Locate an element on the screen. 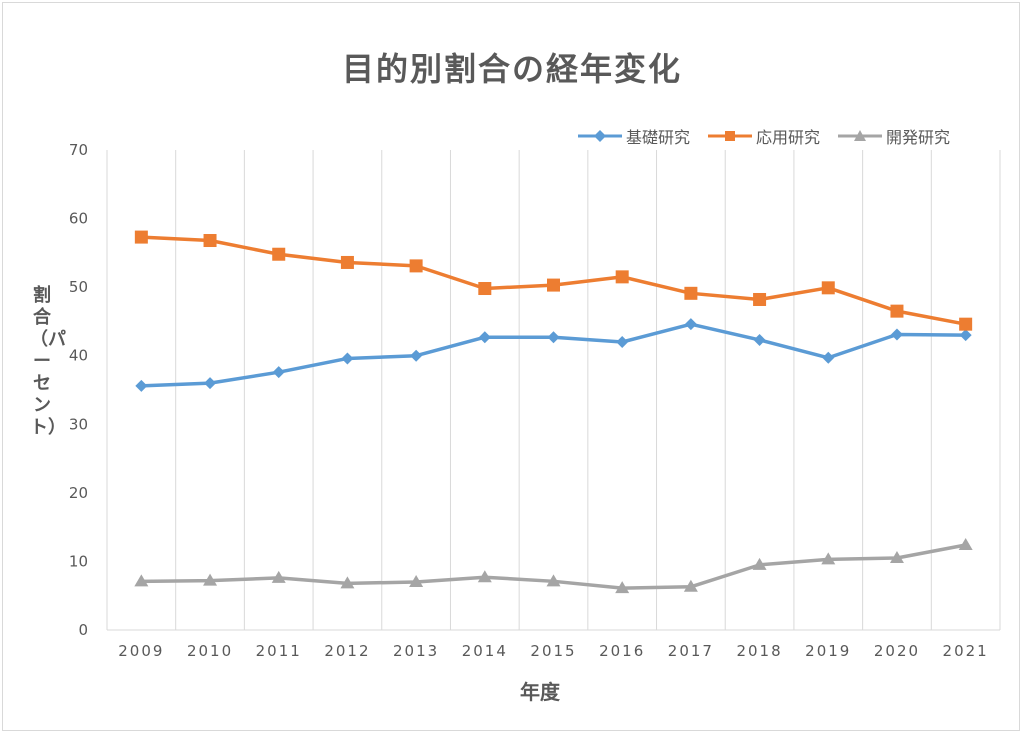  y-tick-label: 20 is located at coordinates (78, 493).